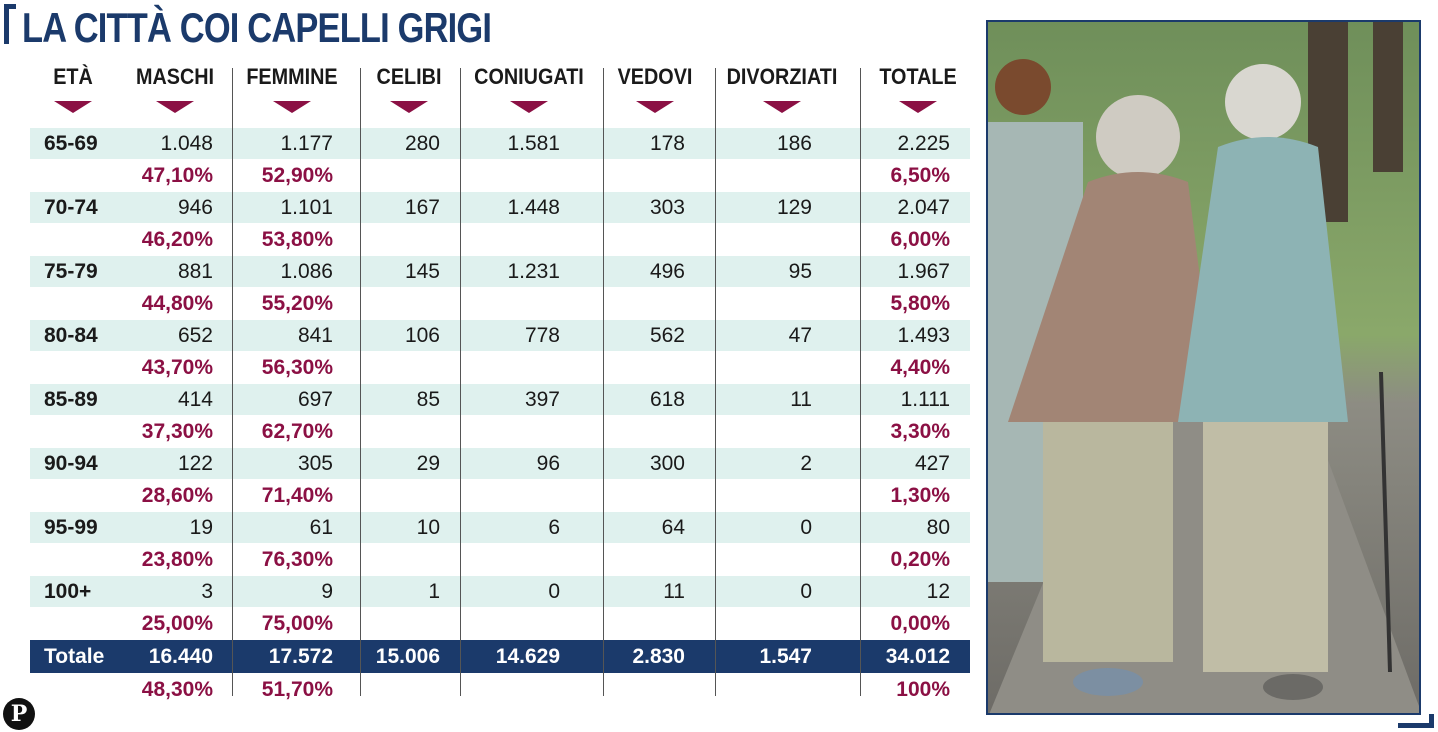 Image resolution: width=1438 pixels, height=732 pixels. I want to click on value-cell: 95, so click(800, 271).